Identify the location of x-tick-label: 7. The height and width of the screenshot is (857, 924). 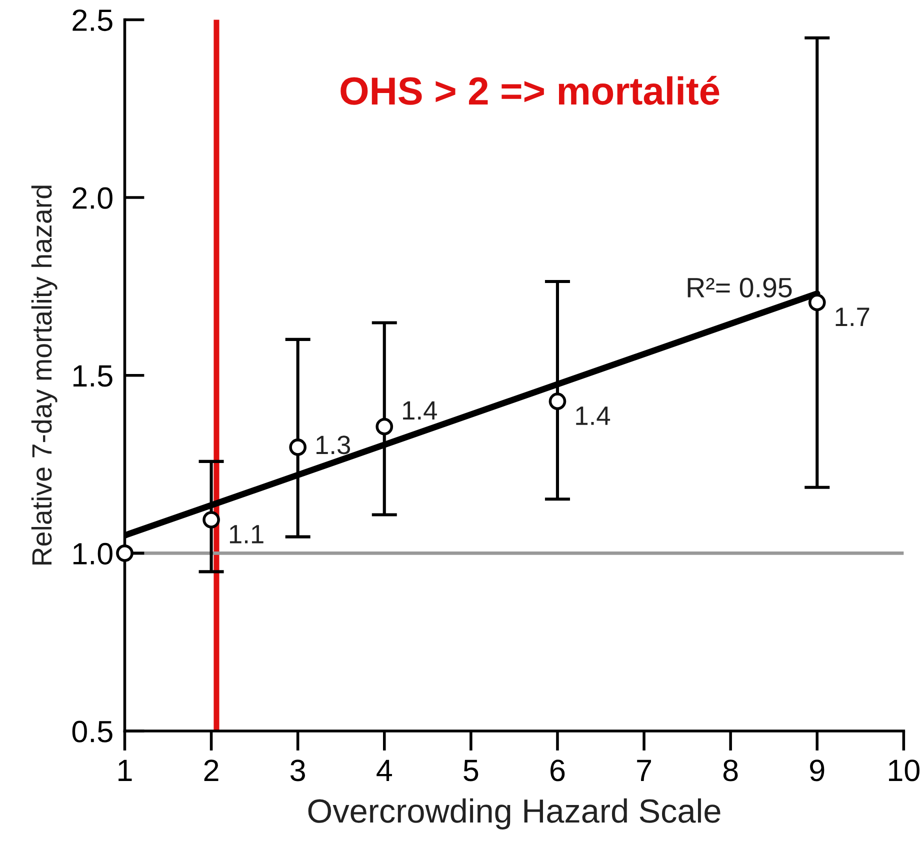
(644, 770).